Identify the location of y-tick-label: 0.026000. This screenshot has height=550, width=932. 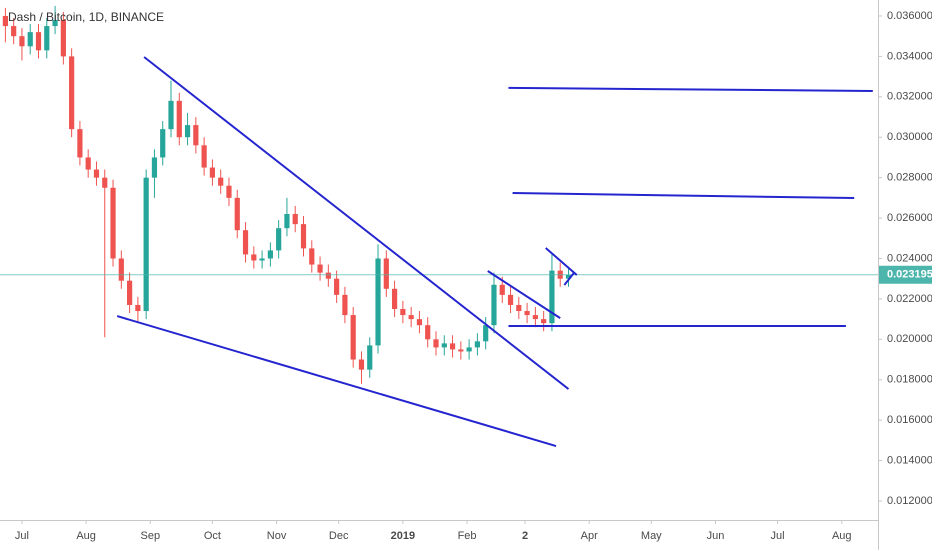
(909, 218).